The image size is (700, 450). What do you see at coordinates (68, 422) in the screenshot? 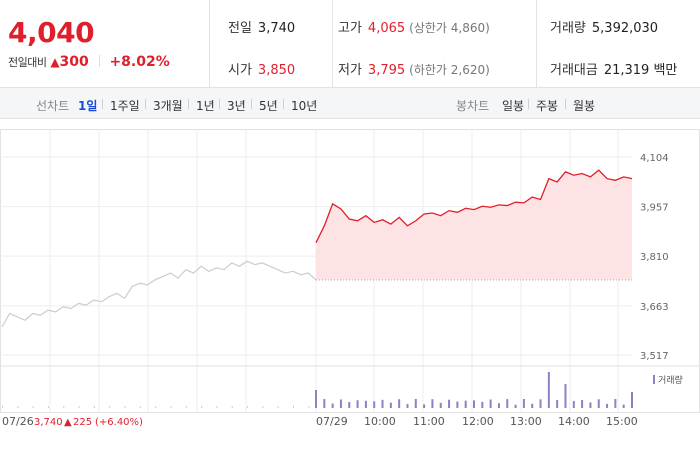
I see `prev-day-up-arrow-icon: ▲` at bounding box center [68, 422].